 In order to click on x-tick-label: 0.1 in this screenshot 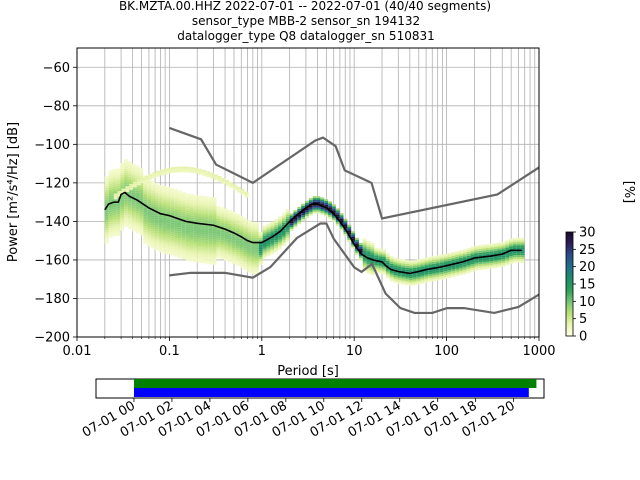, I will do `click(169, 351)`.